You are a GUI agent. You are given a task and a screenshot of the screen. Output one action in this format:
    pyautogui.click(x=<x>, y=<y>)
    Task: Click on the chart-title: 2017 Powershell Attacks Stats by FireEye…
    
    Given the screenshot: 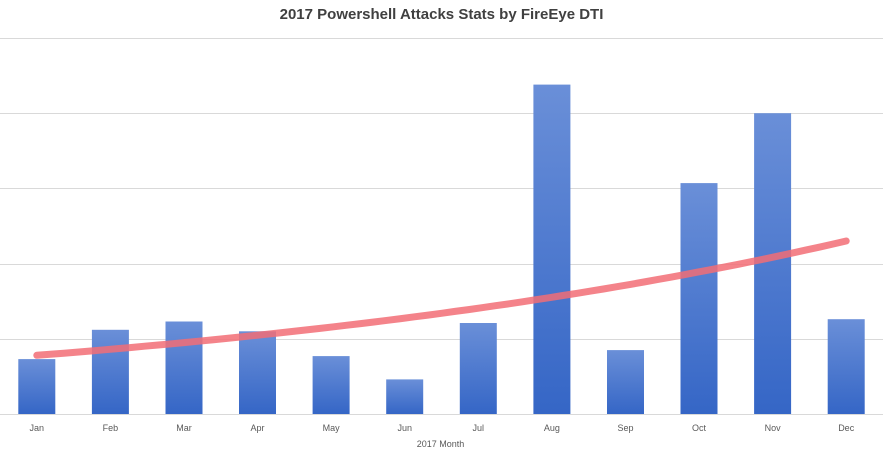 What is the action you would take?
    pyautogui.click(x=441, y=14)
    